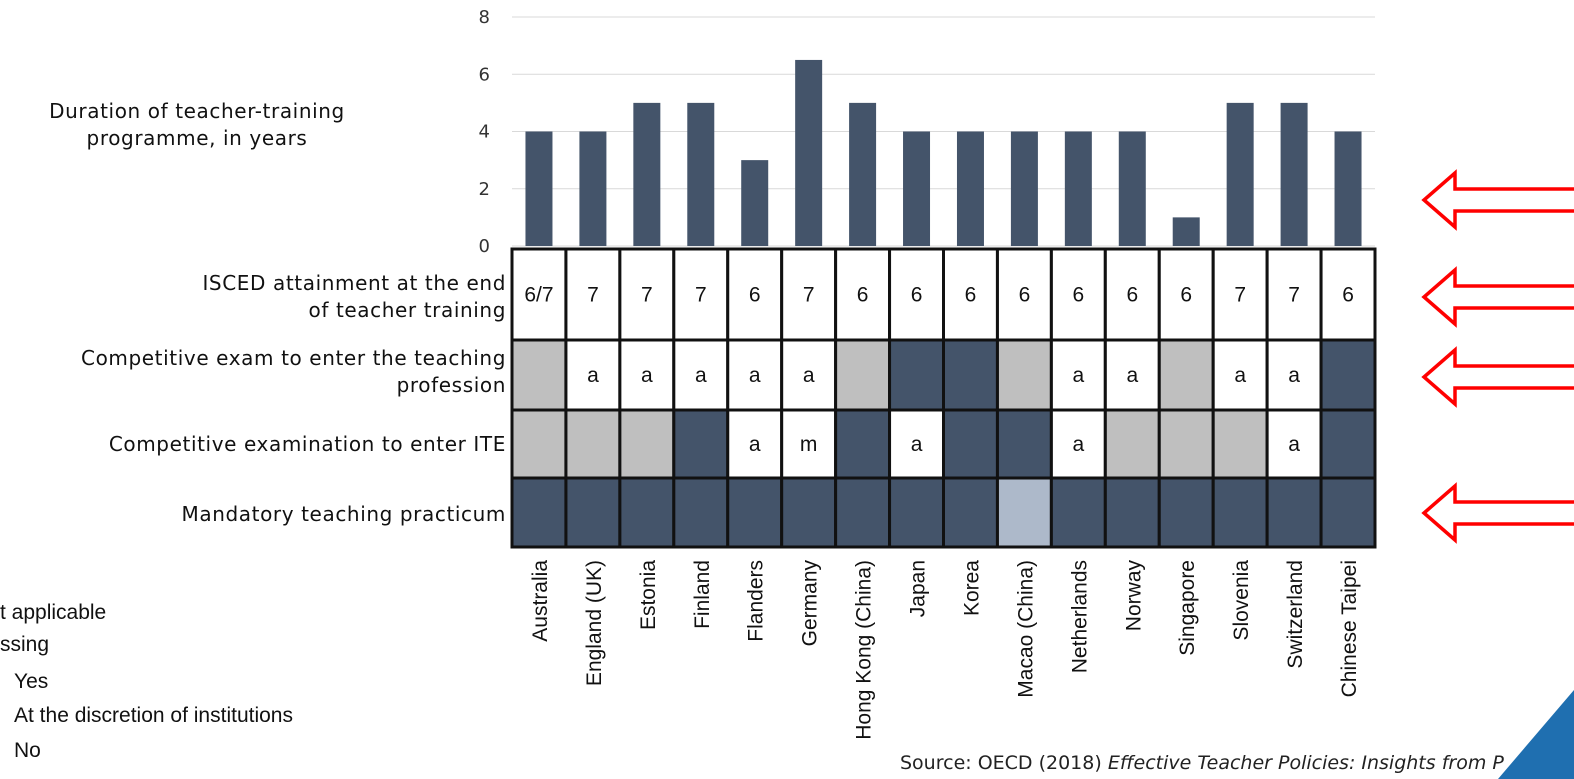 This screenshot has height=779, width=1574. What do you see at coordinates (1349, 628) in the screenshot?
I see `category-label: Chinese Taipei` at bounding box center [1349, 628].